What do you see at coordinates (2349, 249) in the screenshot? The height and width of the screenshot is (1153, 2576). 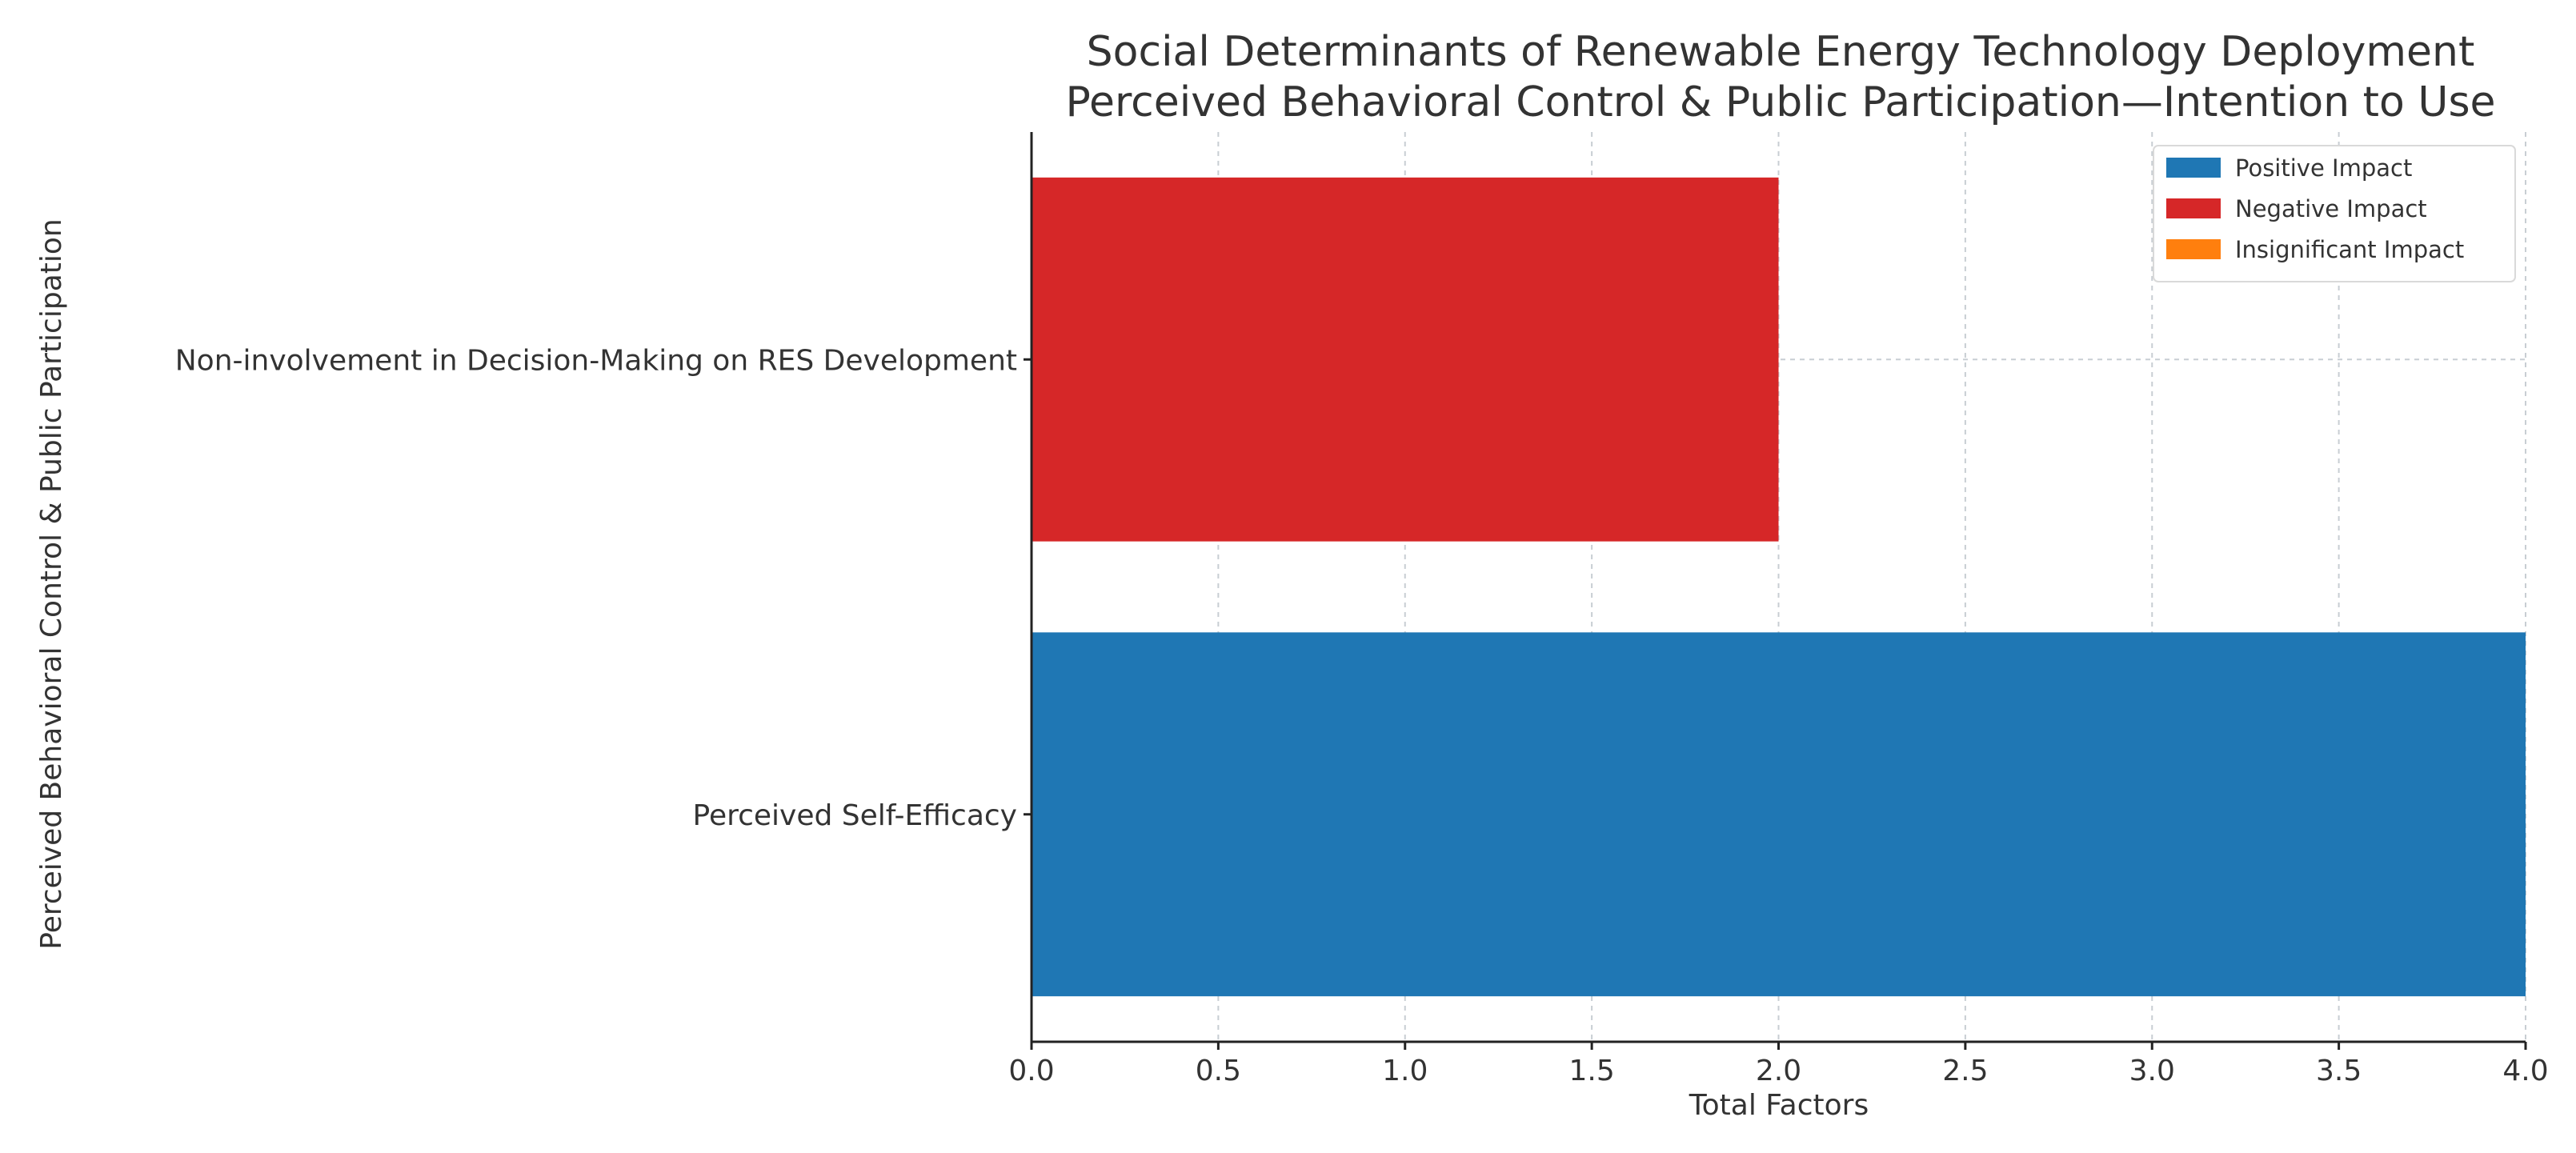 I see `legend-label-3: Insignificant Impact` at bounding box center [2349, 249].